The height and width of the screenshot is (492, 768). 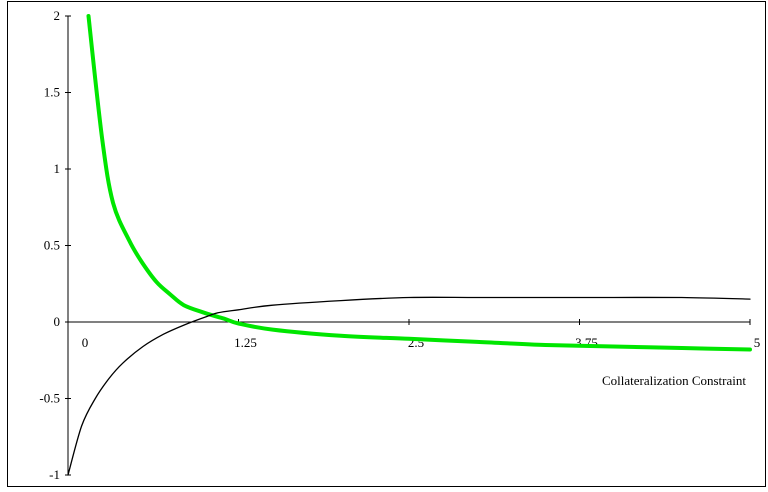 I want to click on y-tick-label: 1.5, so click(x=52, y=92).